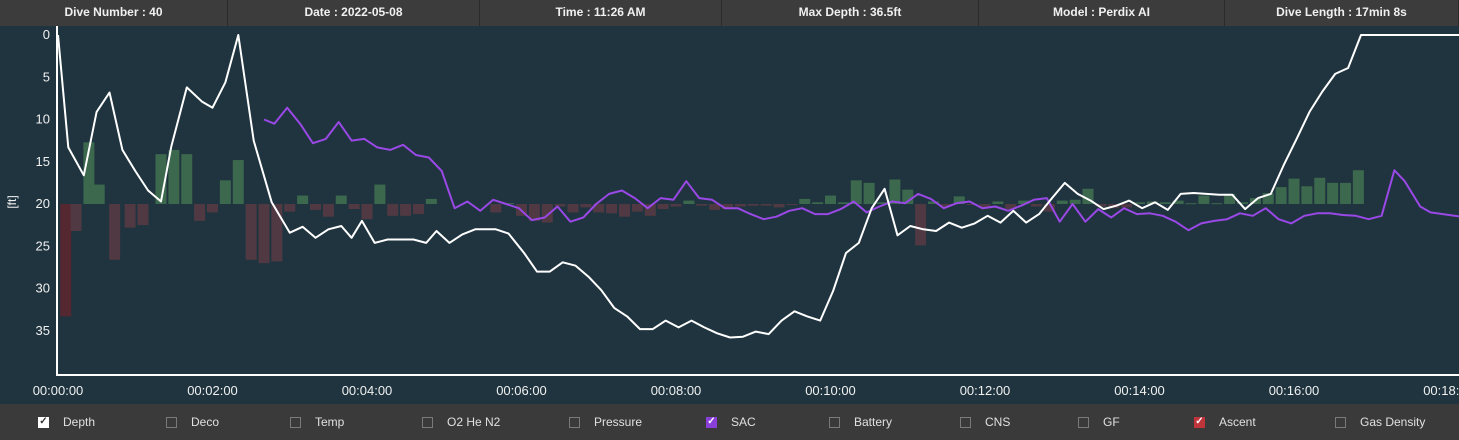 Image resolution: width=1459 pixels, height=440 pixels. What do you see at coordinates (66, 422) in the screenshot?
I see `legend-item-depth: ✓ Depth` at bounding box center [66, 422].